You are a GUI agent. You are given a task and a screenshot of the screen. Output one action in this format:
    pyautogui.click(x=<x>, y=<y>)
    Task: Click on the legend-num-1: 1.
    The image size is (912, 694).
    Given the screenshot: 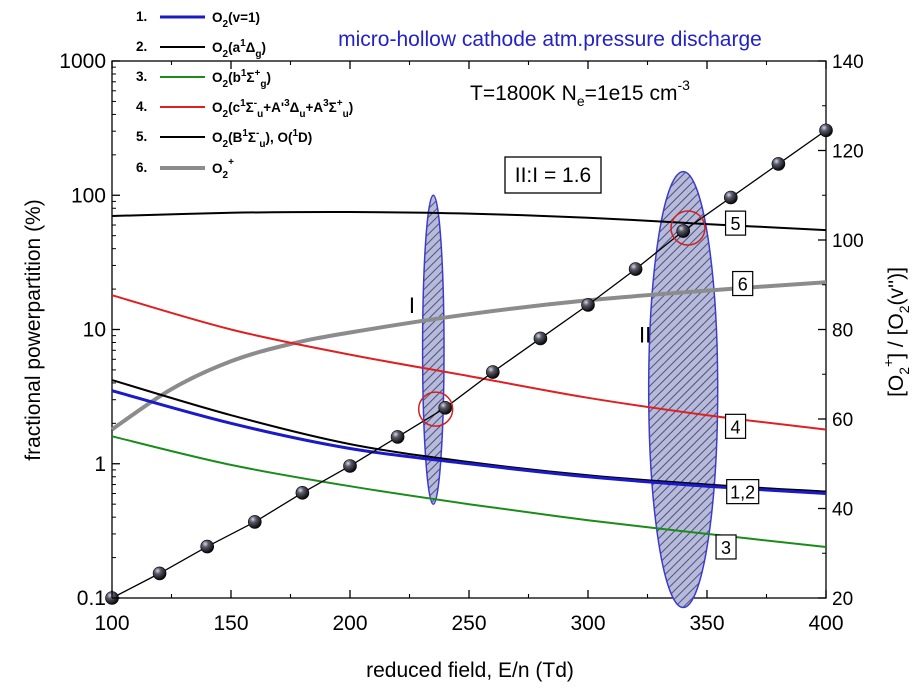 What is the action you would take?
    pyautogui.click(x=141, y=16)
    